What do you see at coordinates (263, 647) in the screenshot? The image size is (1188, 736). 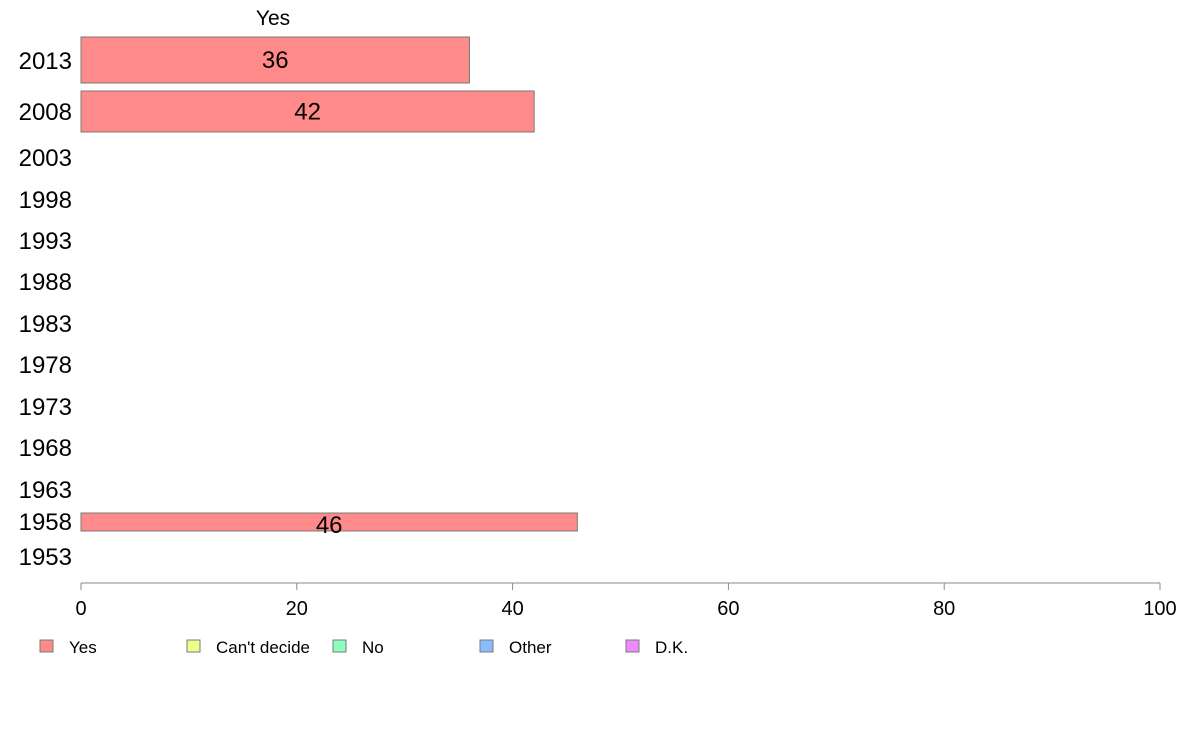 I see `legend-label-can-t-decide: Can't decide` at bounding box center [263, 647].